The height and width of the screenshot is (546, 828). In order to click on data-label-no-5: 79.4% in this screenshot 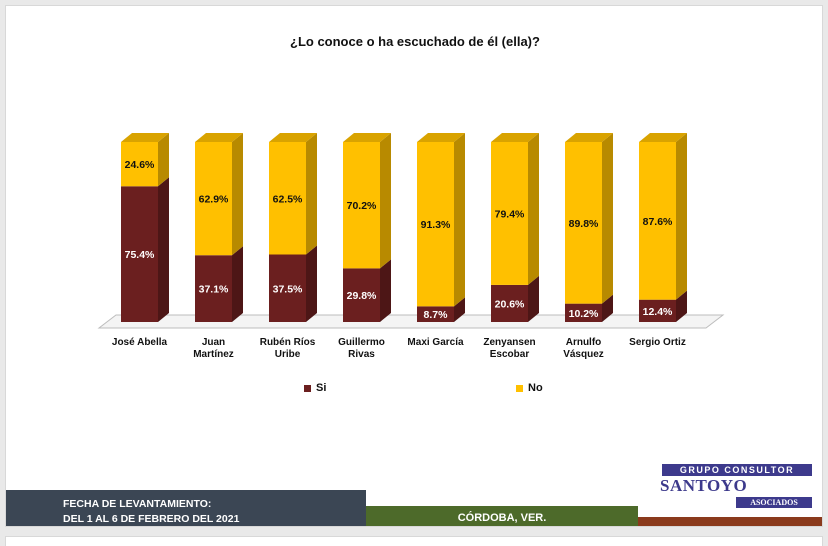, I will do `click(510, 214)`.